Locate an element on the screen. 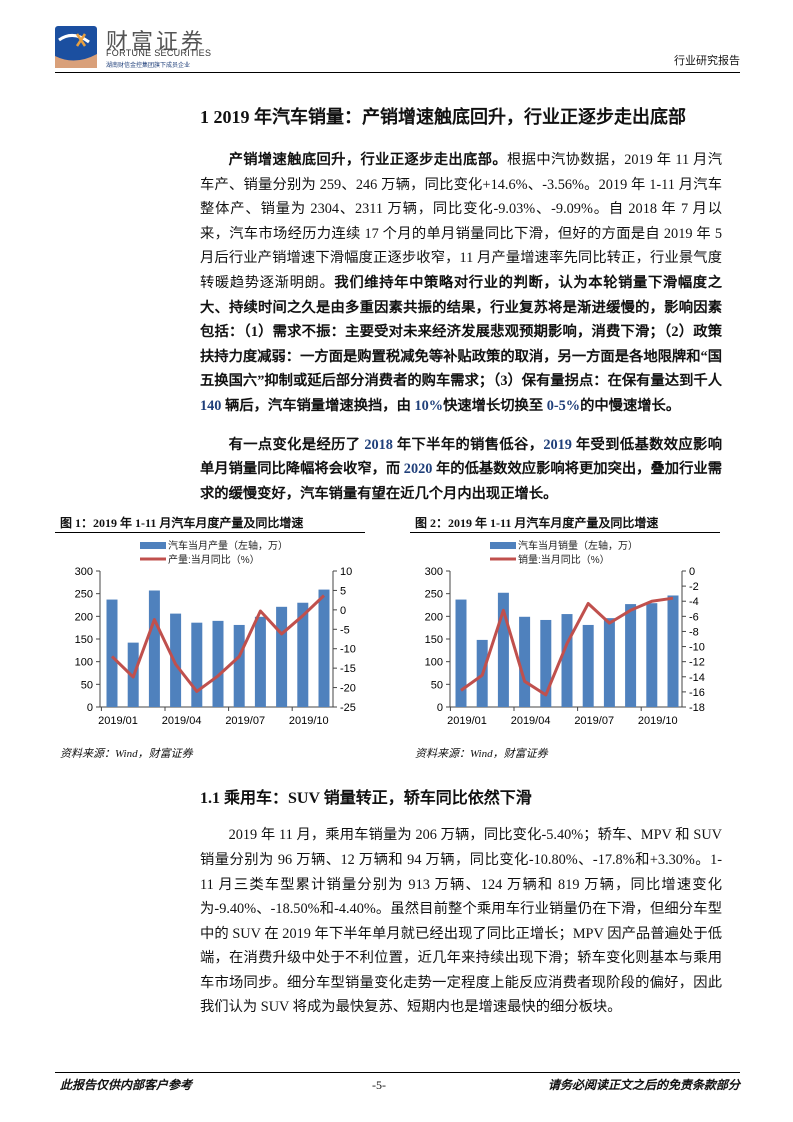 The image size is (793, 1122). left-tick-label: 100 is located at coordinates (434, 663).